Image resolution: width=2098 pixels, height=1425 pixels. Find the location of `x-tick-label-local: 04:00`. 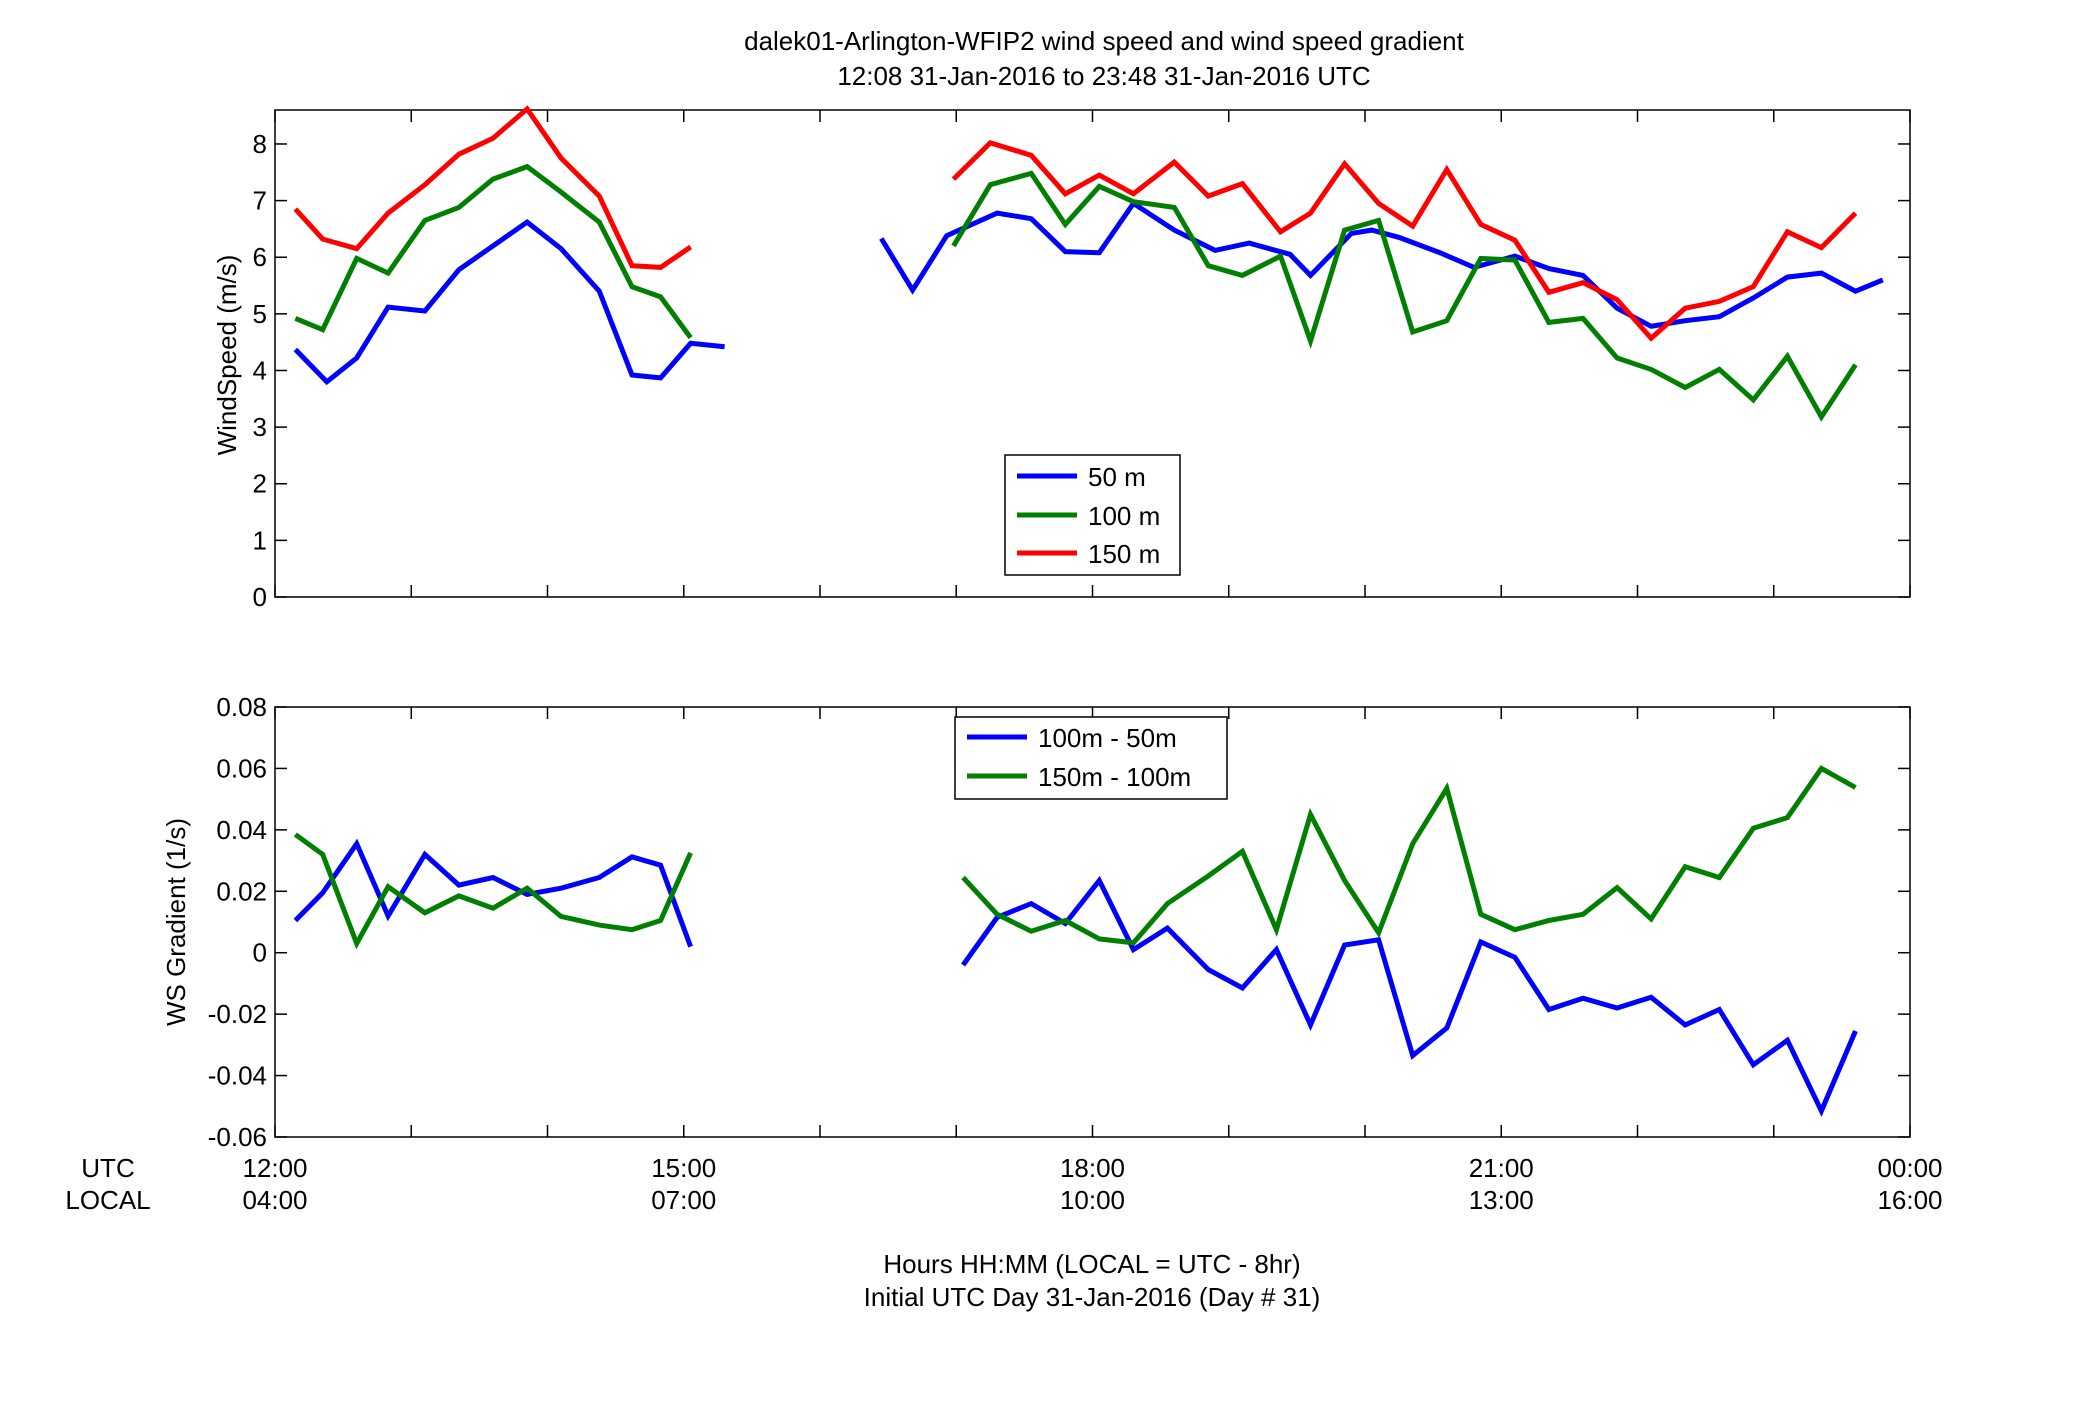

x-tick-label-local: 04:00 is located at coordinates (274, 1200).